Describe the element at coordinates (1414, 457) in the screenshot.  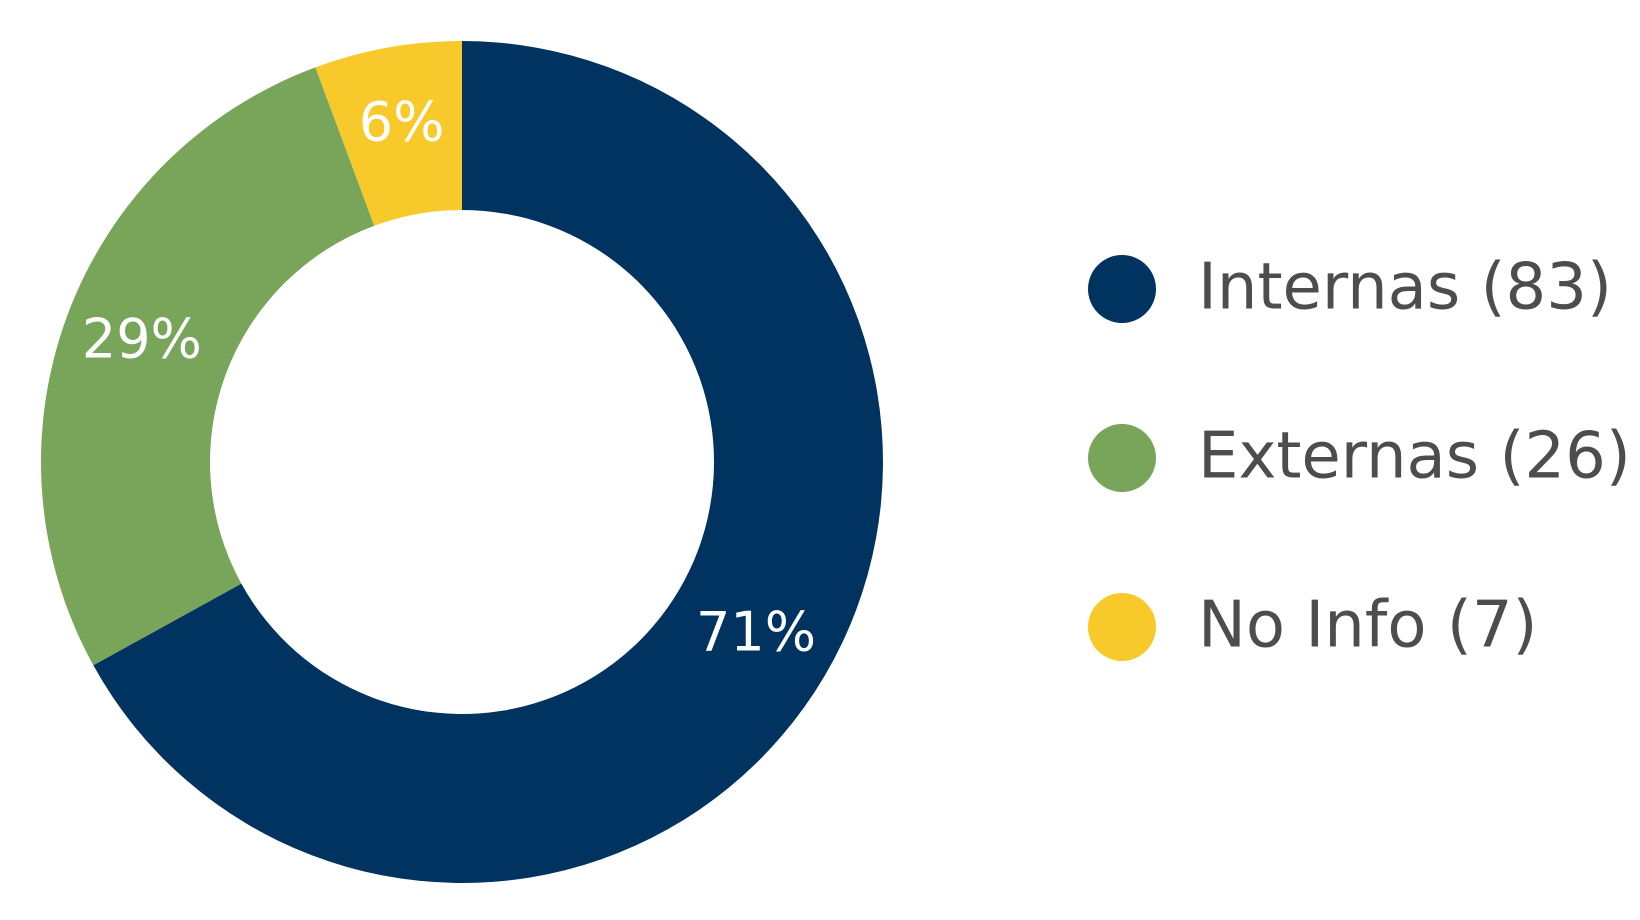
I see `legend-label: Externas (26)` at that location.